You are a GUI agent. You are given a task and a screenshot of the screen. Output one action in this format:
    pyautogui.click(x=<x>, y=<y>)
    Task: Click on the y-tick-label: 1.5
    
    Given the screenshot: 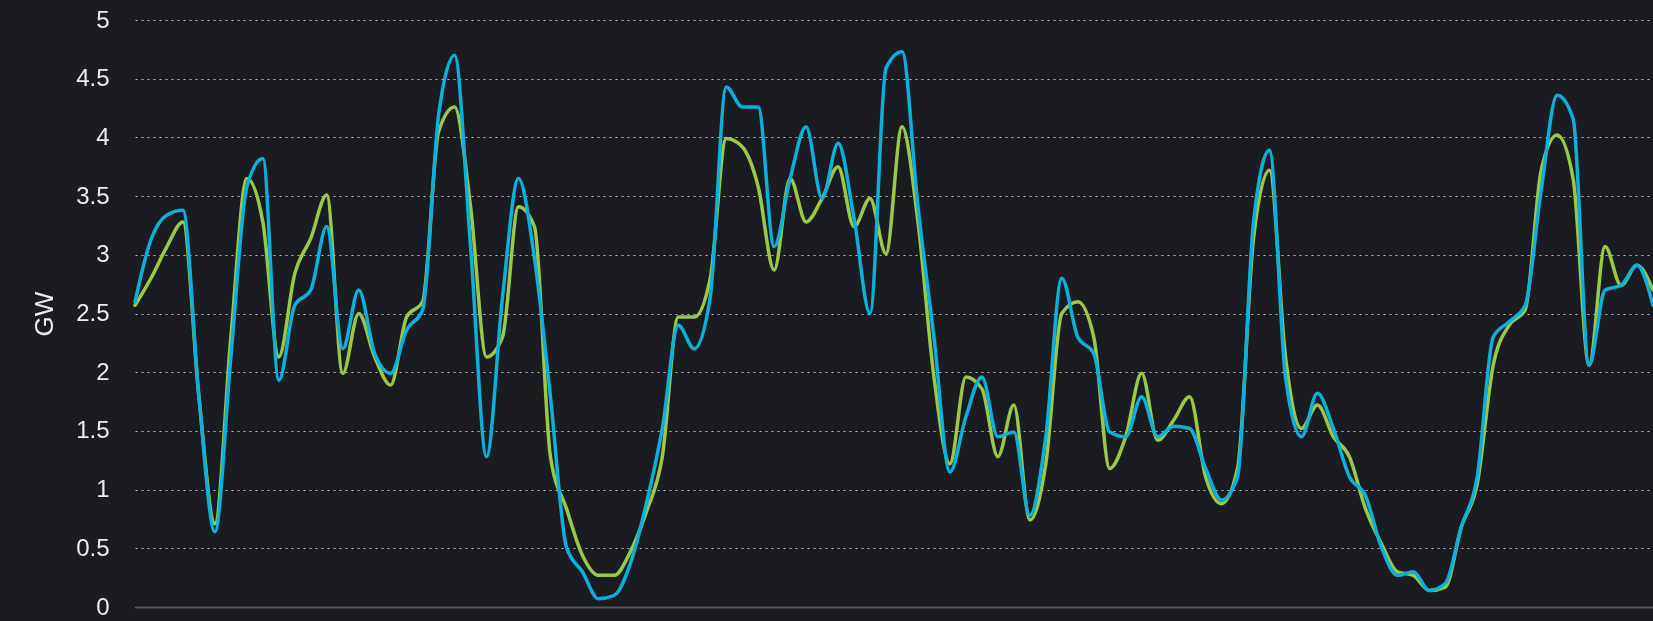 What is the action you would take?
    pyautogui.click(x=93, y=430)
    